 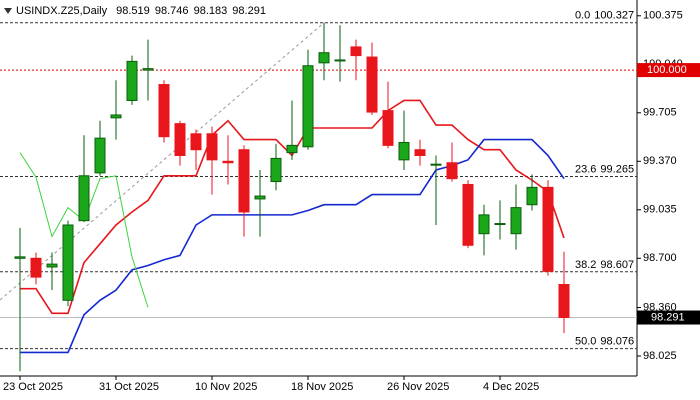 What do you see at coordinates (33, 387) in the screenshot?
I see `x-tick-label: 23 Oct 2025` at bounding box center [33, 387].